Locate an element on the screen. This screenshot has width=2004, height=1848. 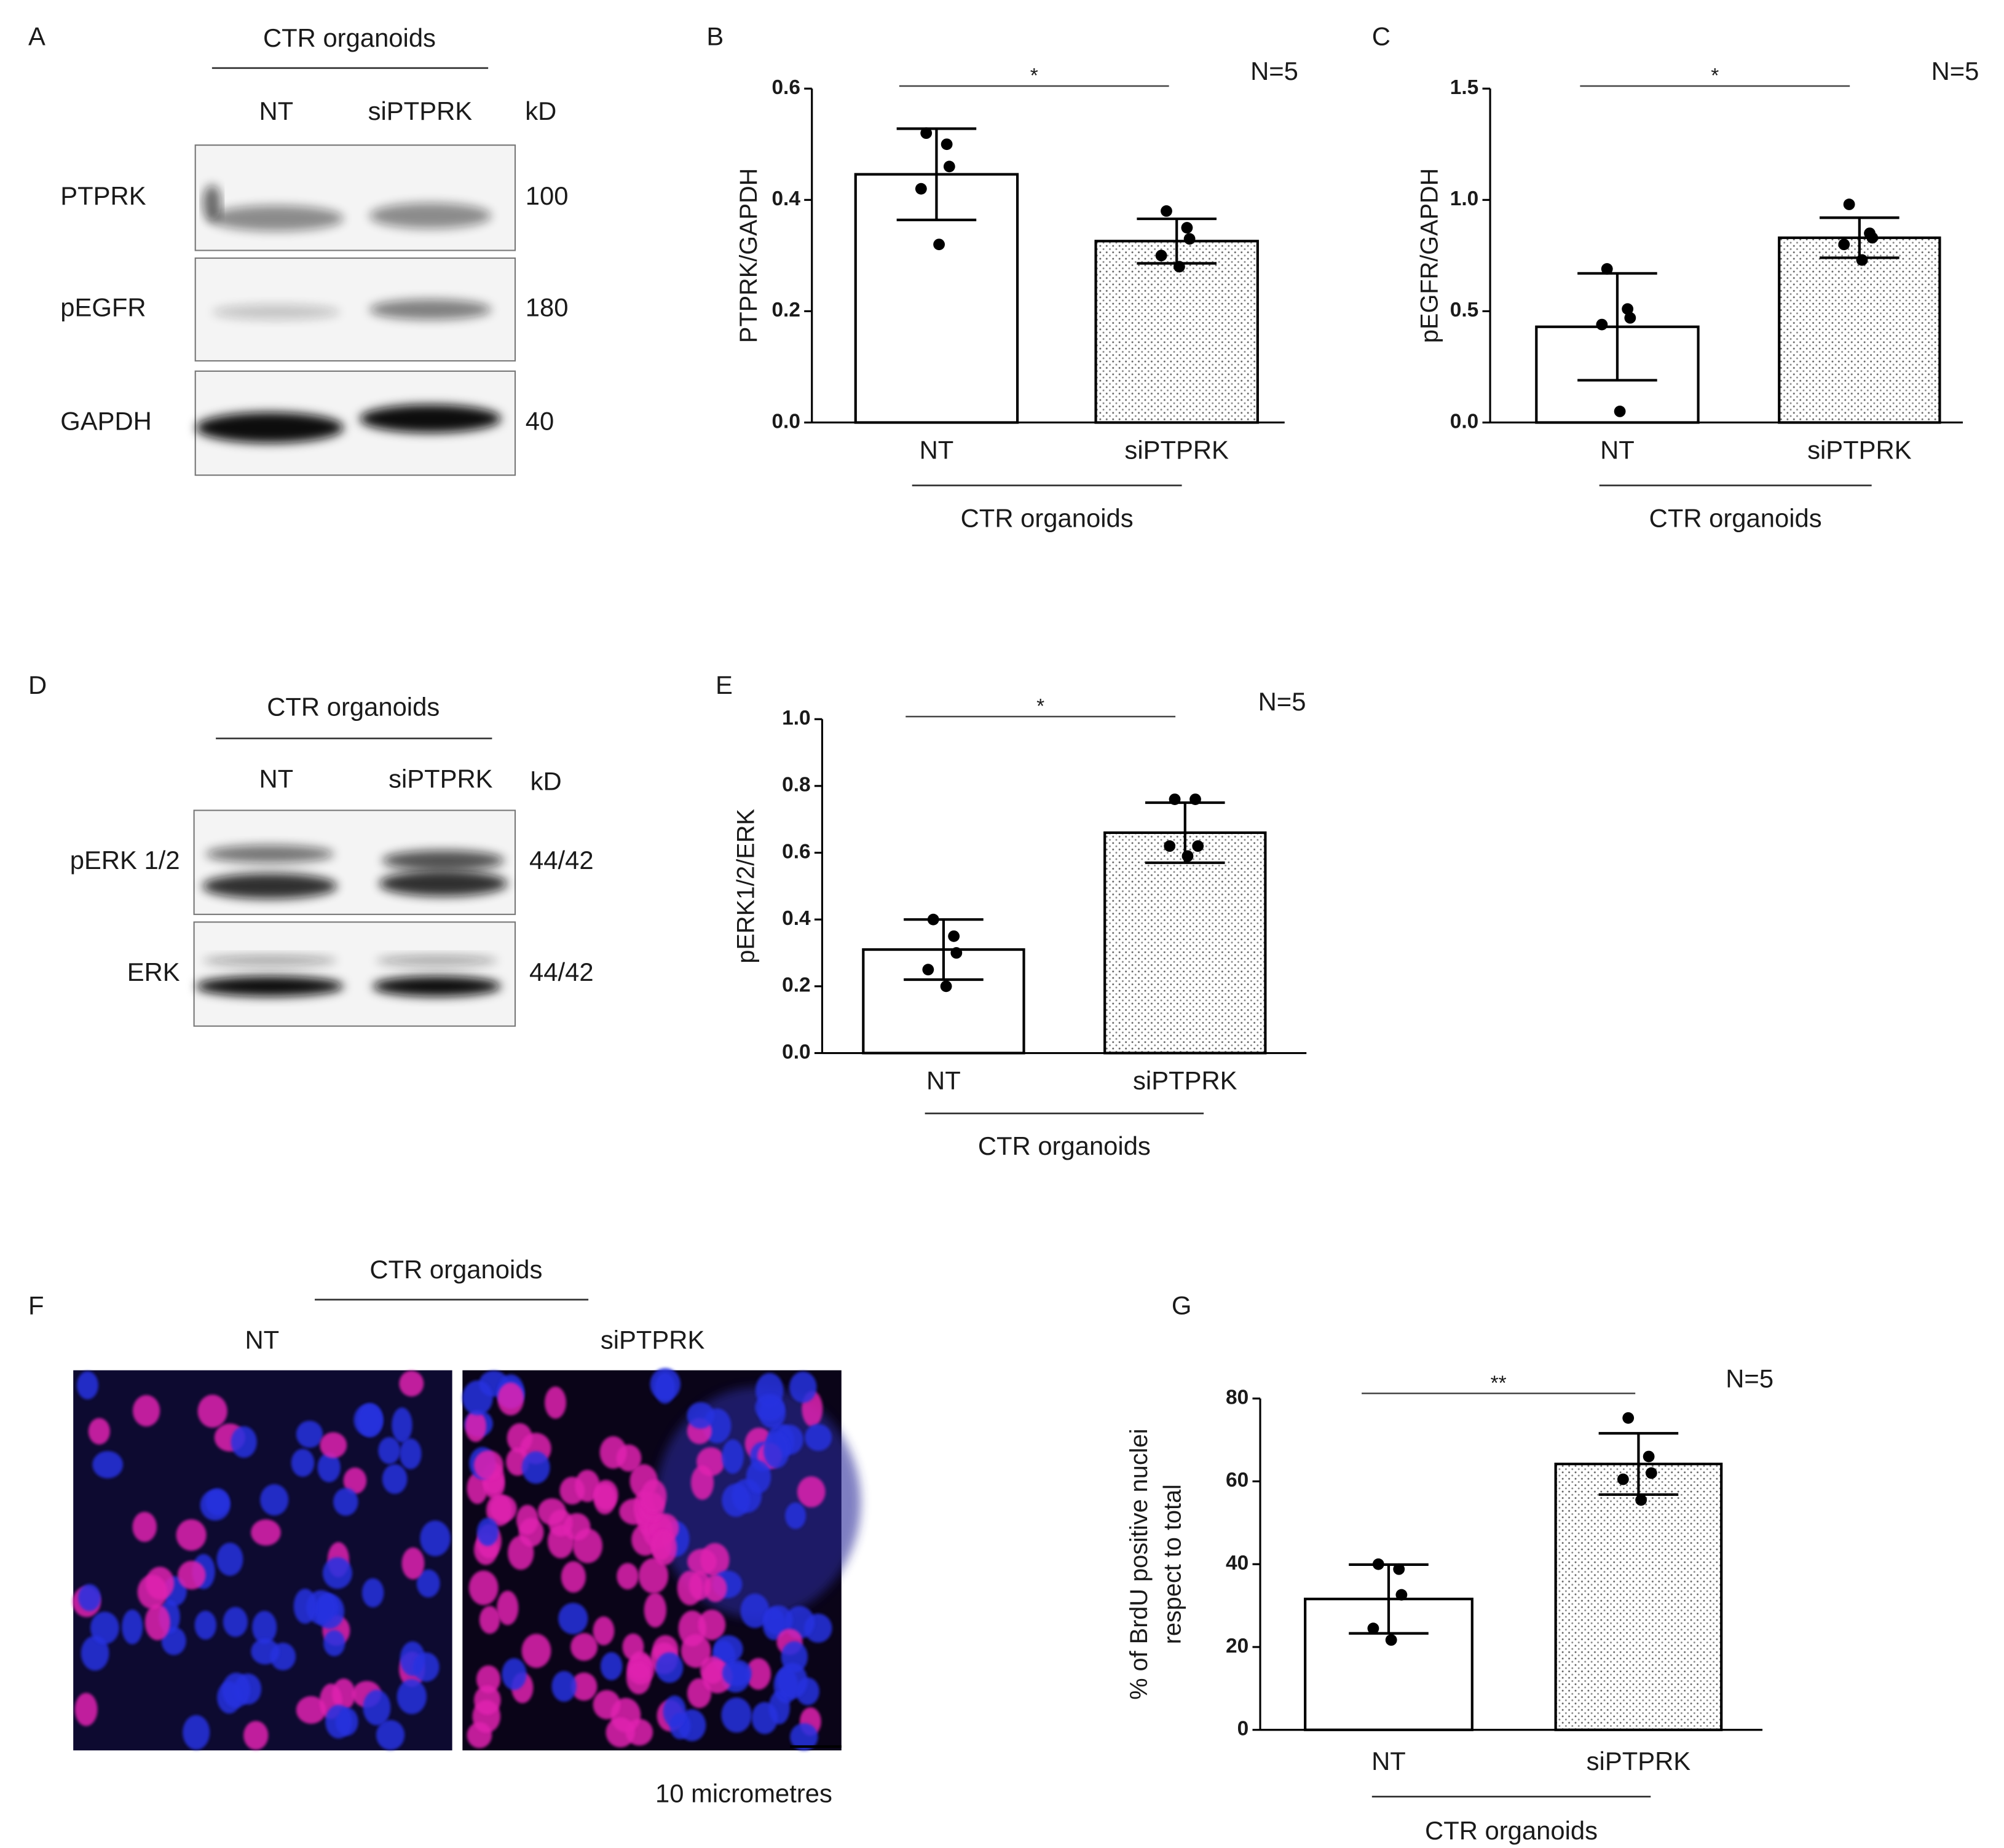
unit-label: kD is located at coordinates (546, 781).